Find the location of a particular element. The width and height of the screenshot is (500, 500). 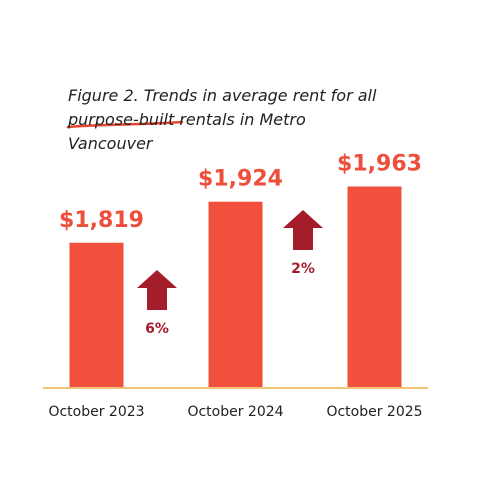

change-label: 6% is located at coordinates (157, 329).